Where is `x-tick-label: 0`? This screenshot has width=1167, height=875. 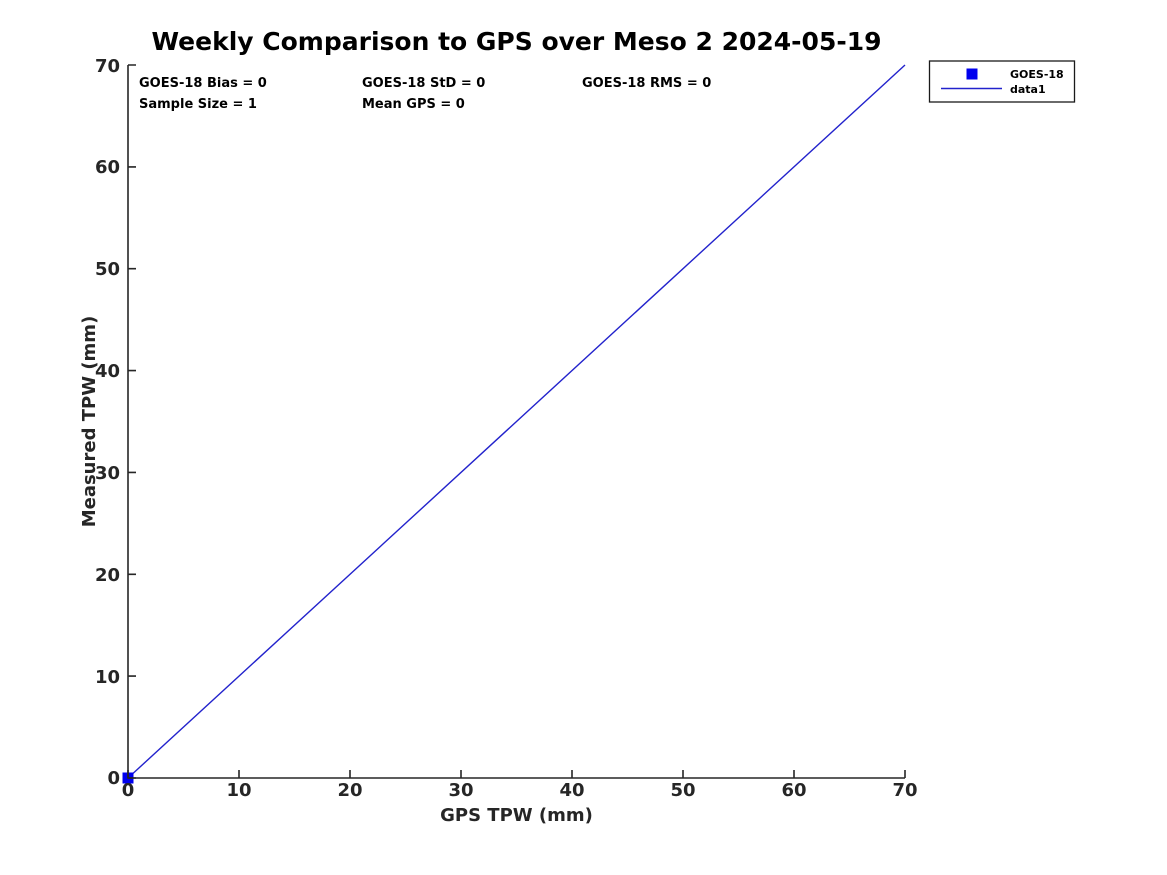
x-tick-label: 0 is located at coordinates (128, 790).